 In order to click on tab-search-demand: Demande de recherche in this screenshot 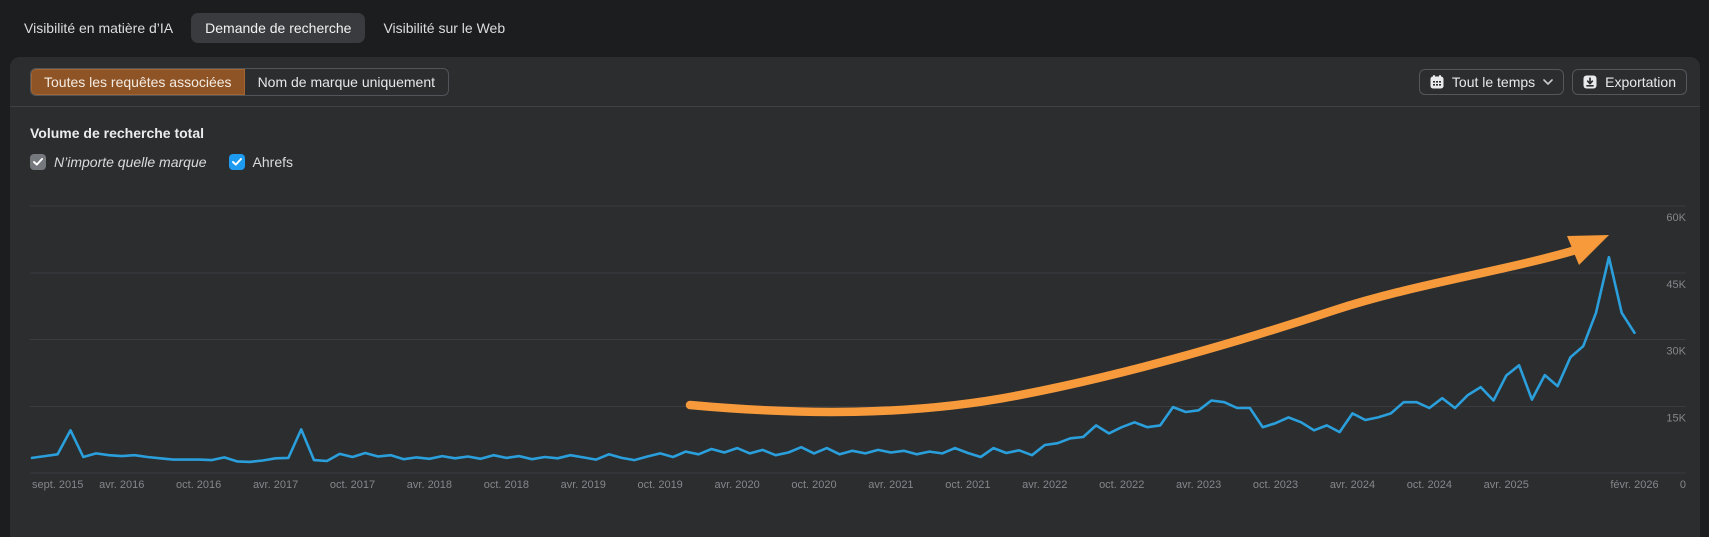, I will do `click(278, 28)`.